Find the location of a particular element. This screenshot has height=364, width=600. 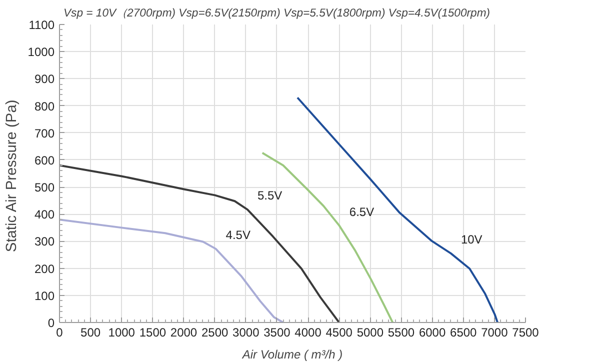

series-label: 10V is located at coordinates (471, 239).